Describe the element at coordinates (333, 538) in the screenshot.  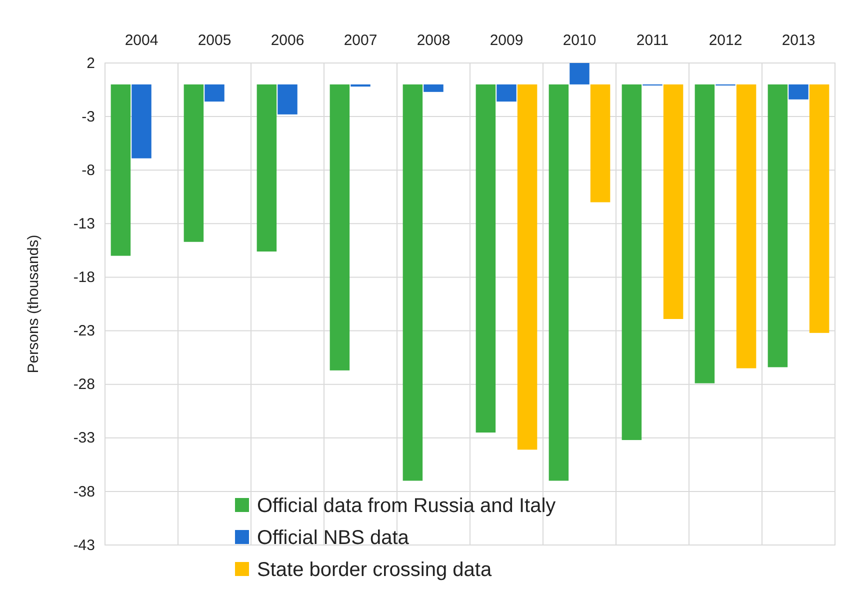
I see `legend-label: Official NBS data` at that location.